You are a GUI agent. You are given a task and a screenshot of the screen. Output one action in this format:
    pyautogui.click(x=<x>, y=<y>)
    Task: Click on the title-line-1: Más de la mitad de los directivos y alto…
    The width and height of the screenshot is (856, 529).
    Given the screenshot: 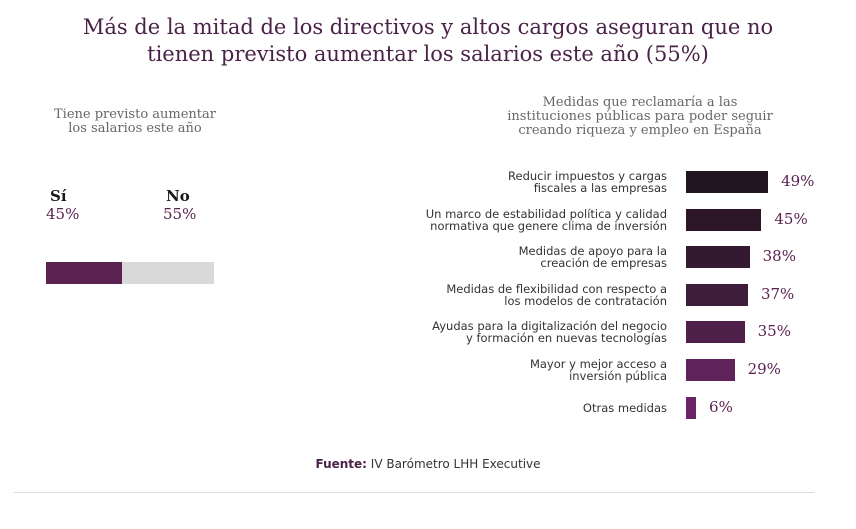 What is the action you would take?
    pyautogui.click(x=428, y=27)
    